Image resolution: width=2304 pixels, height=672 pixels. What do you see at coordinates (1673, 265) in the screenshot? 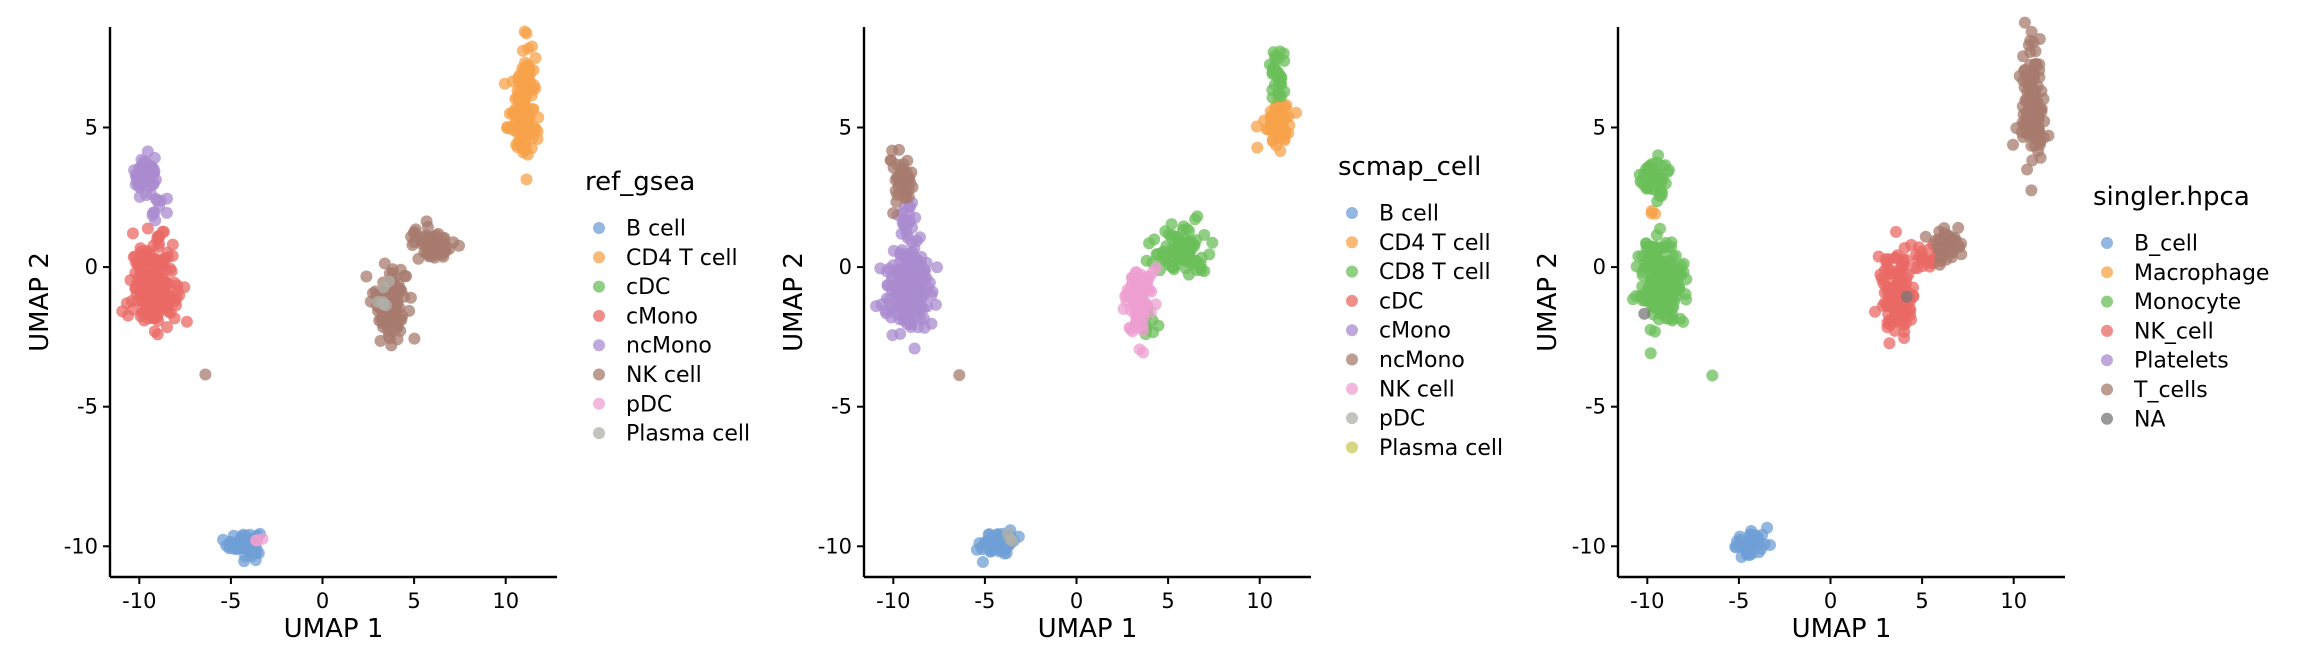
I see `series-monocyte` at bounding box center [1673, 265].